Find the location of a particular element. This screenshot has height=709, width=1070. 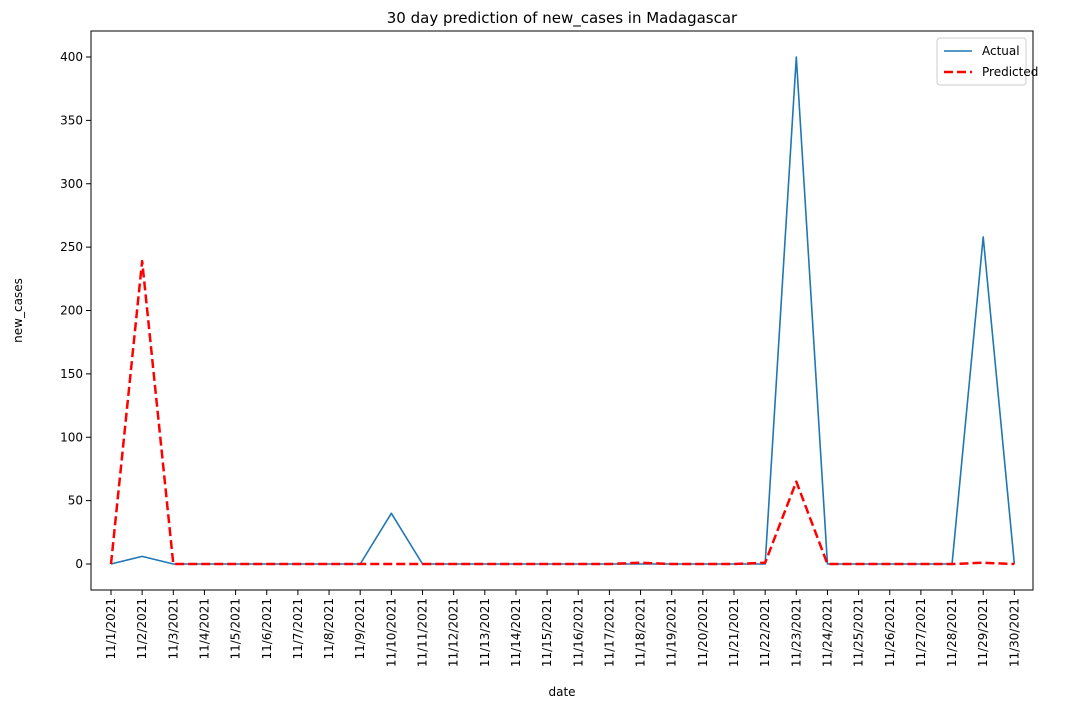

x-tick-label: 11/14/2021 is located at coordinates (516, 632).